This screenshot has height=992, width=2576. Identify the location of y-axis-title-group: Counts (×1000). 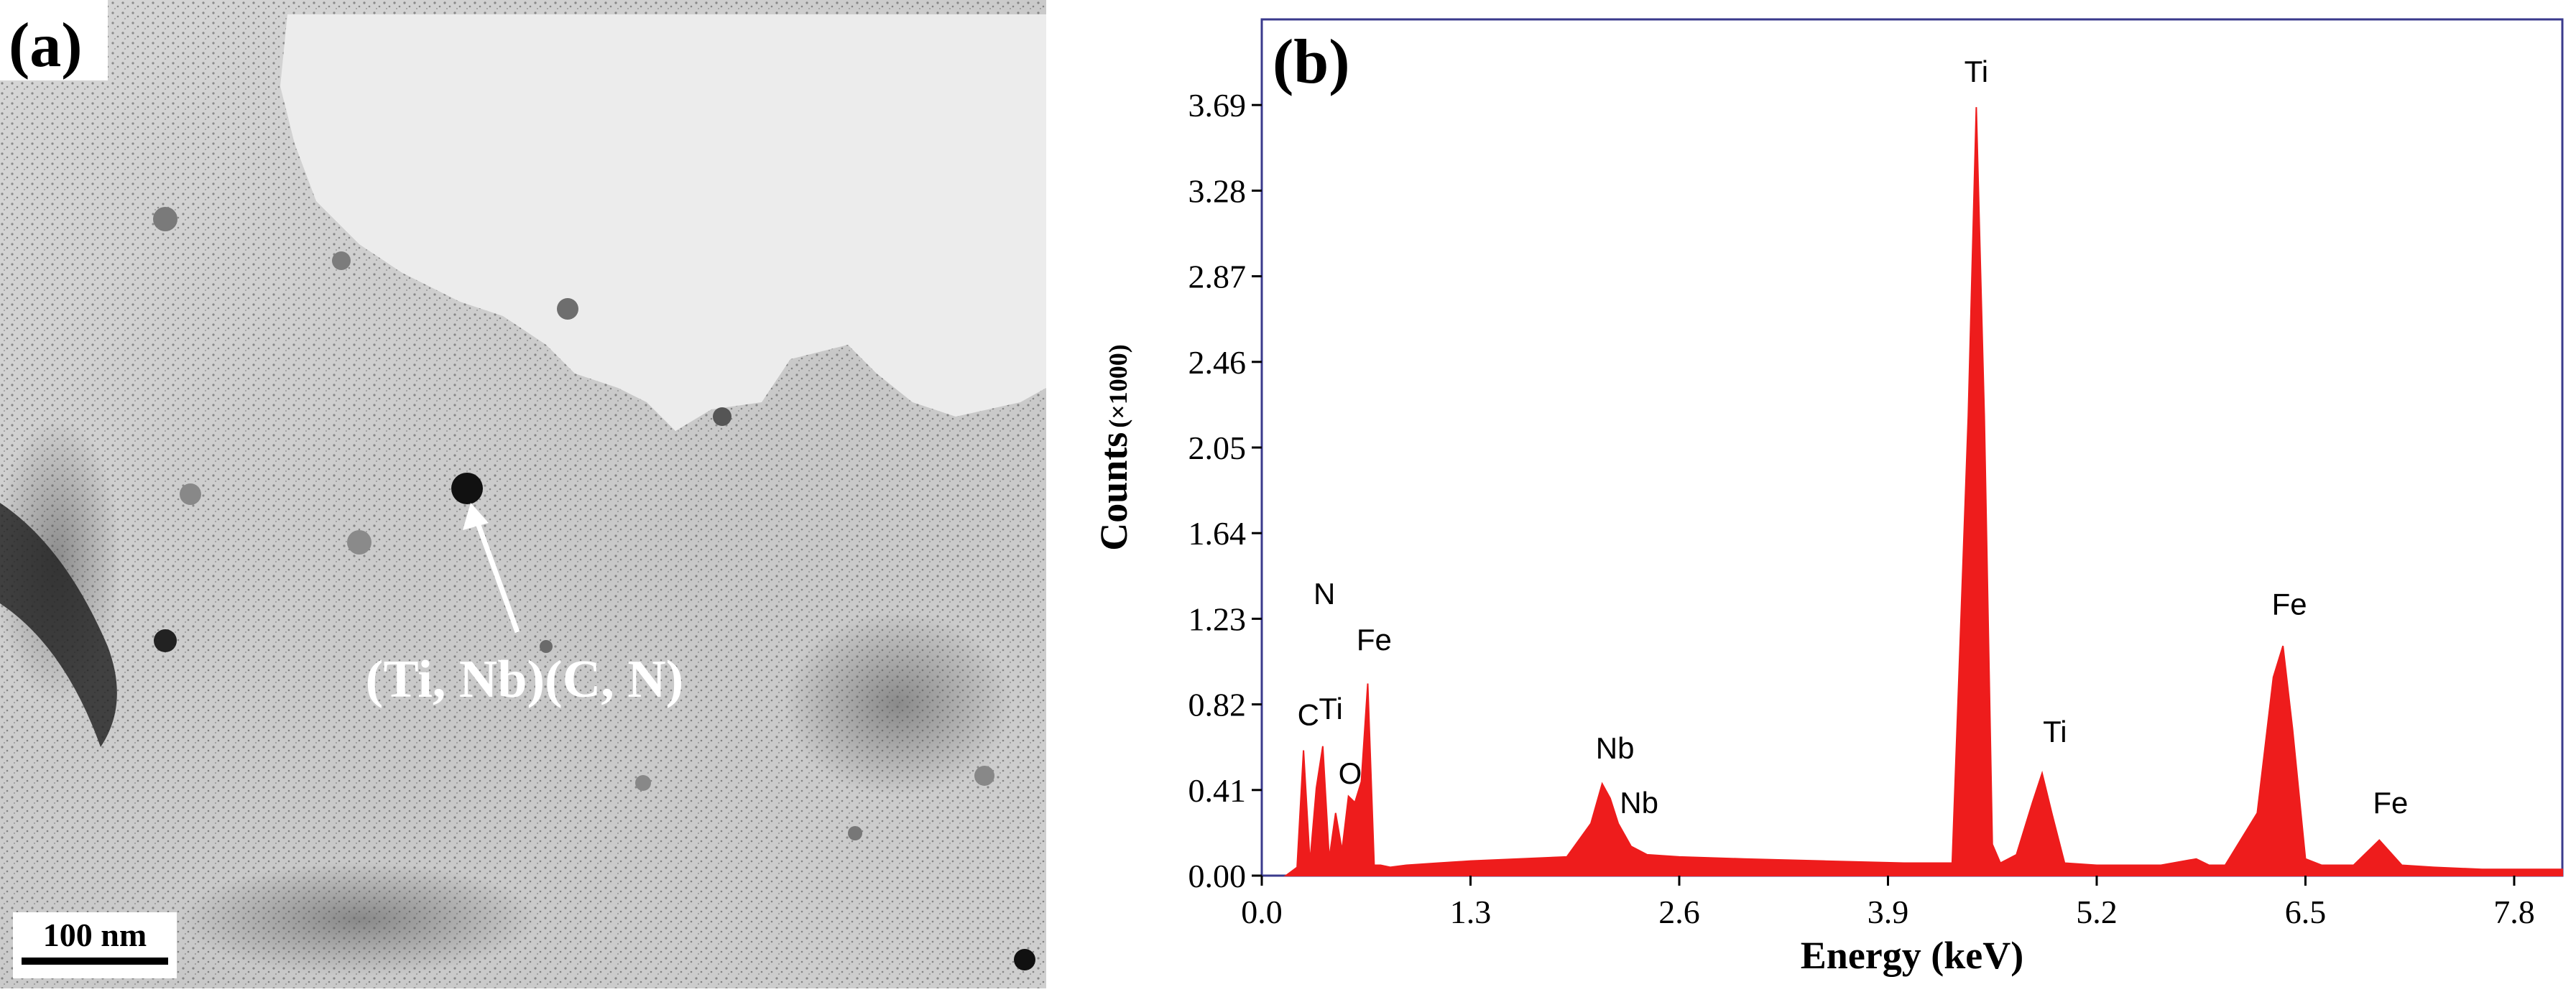
(1113, 447).